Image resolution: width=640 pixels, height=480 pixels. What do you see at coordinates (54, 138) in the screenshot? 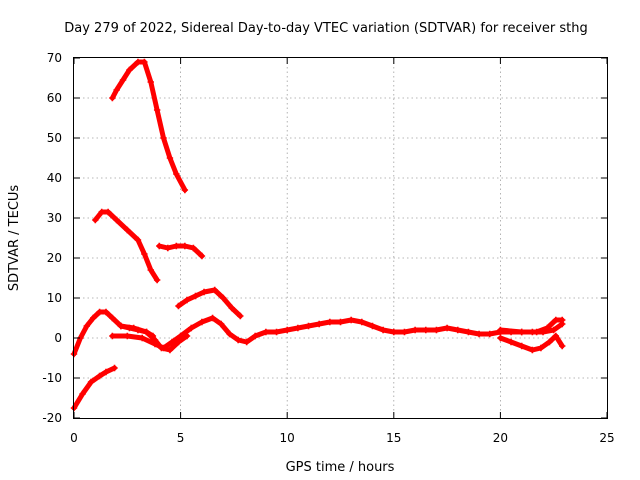
I see `y-tick-label: 50` at bounding box center [54, 138].